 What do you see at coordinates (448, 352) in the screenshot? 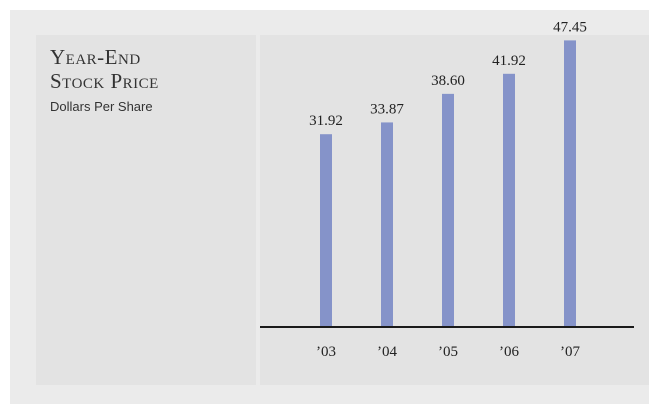
I see `x-tick-label-2: ’05` at bounding box center [448, 352].